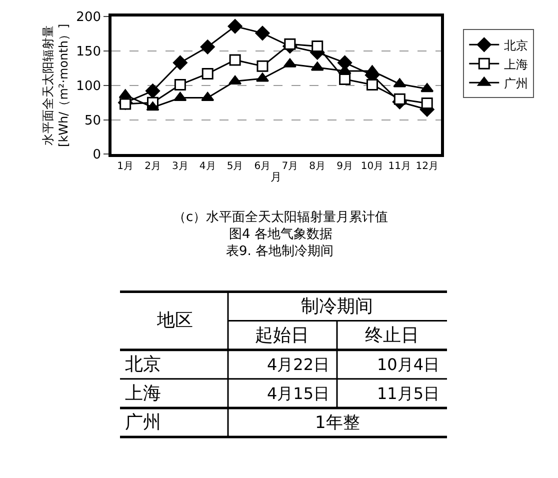 This screenshot has height=478, width=558. What do you see at coordinates (143, 364) in the screenshot?
I see `text: 北京` at bounding box center [143, 364].